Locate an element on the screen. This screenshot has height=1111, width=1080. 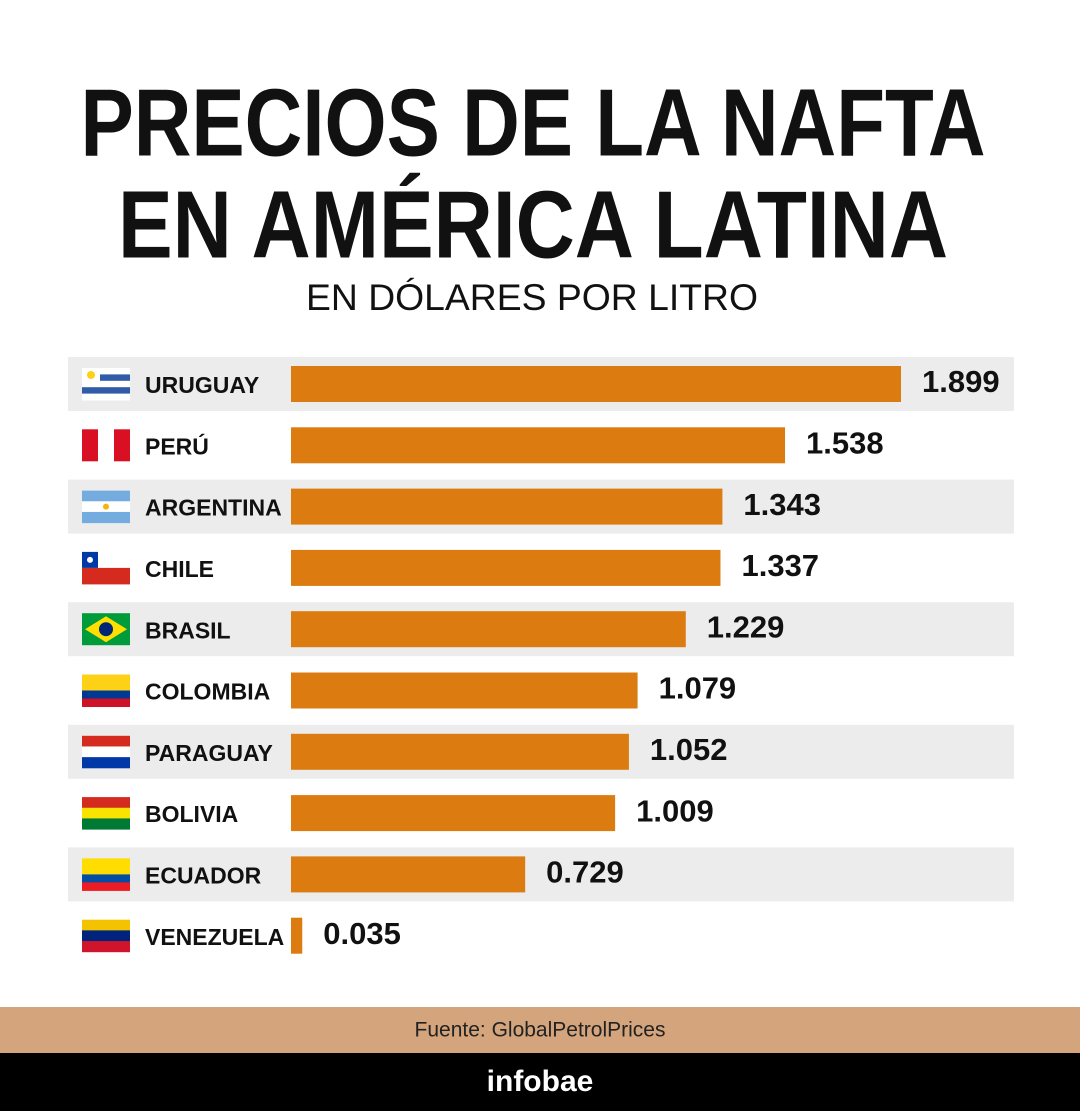
value-label: 0.035 is located at coordinates (362, 933).